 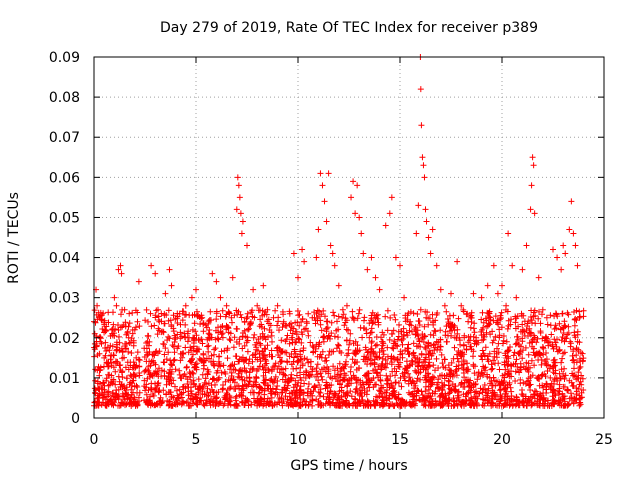 What do you see at coordinates (75, 419) in the screenshot?
I see `y-tick-label: 0` at bounding box center [75, 419].